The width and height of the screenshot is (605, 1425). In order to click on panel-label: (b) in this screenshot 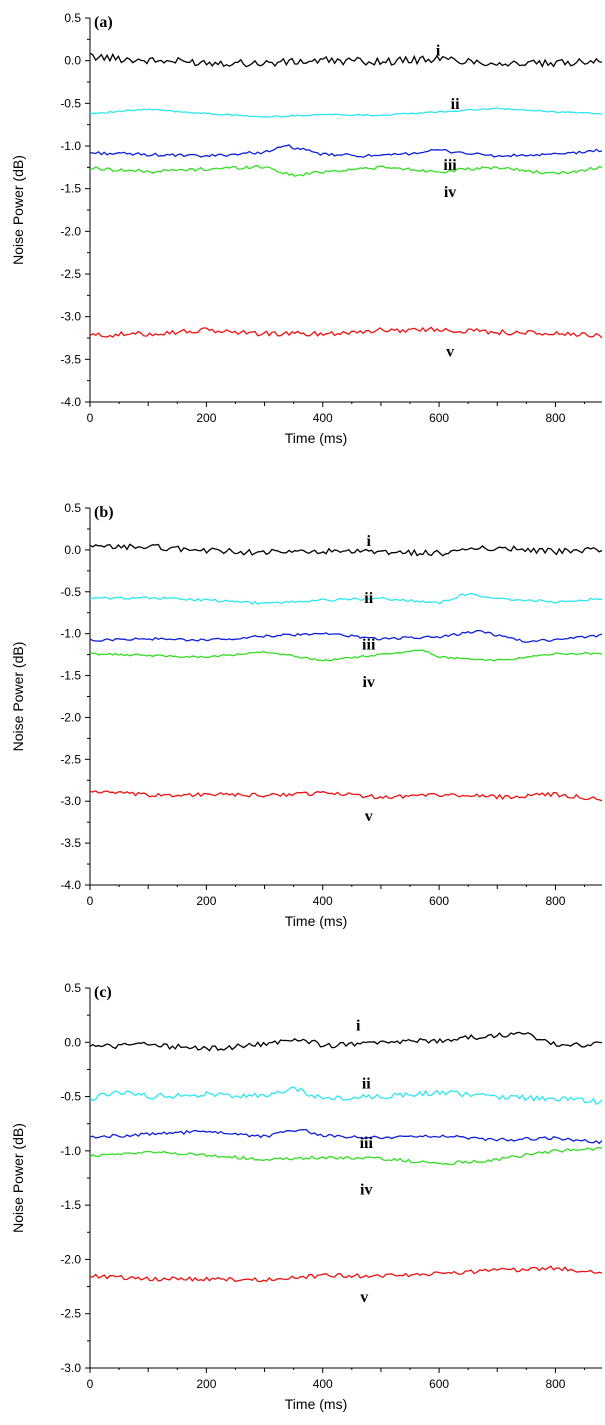, I will do `click(104, 512)`.